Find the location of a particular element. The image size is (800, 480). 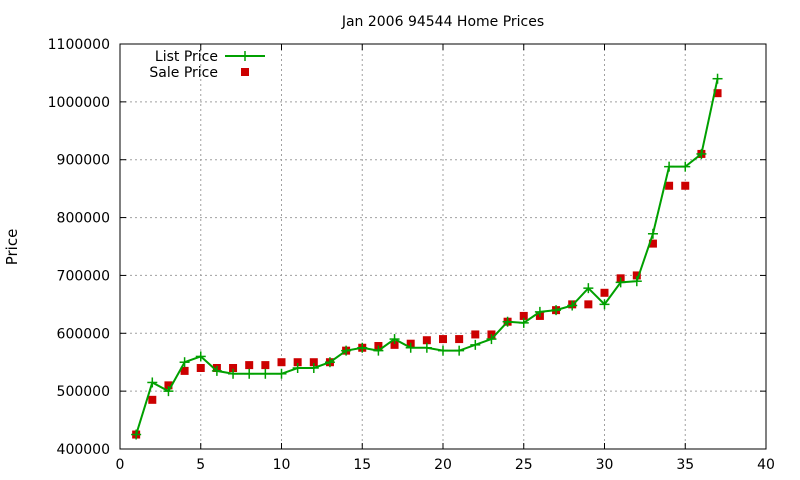

y-tick-label: 700000 is located at coordinates (83, 276).